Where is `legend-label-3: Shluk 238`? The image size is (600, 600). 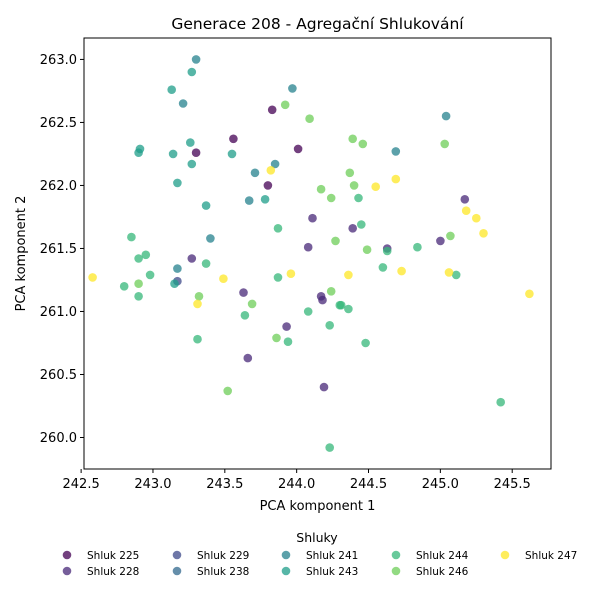
legend-label-3: Shluk 238 is located at coordinates (223, 572).